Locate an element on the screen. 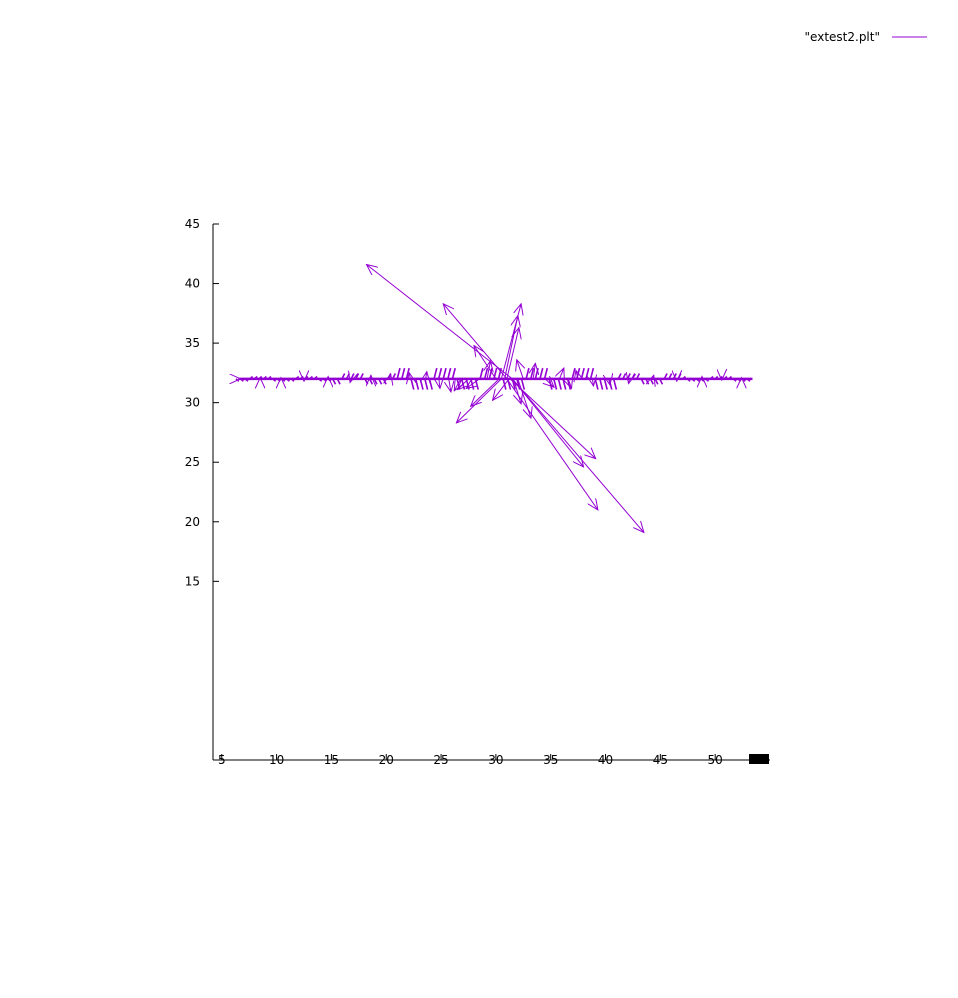 The image size is (958, 998). legend-label: "extest2.plt" is located at coordinates (842, 37).